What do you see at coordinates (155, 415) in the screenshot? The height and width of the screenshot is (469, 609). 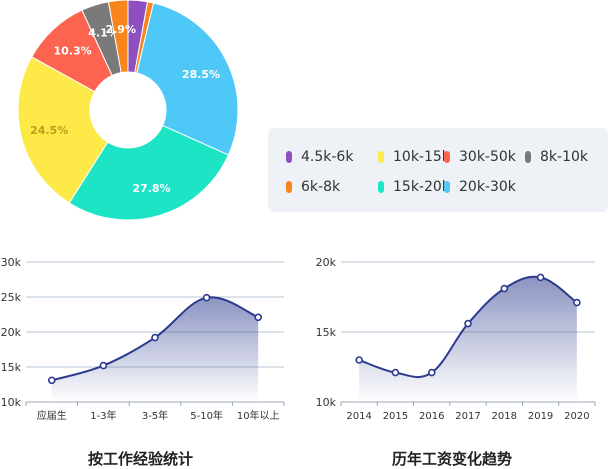 I see `x-tick-label: 3-5年` at bounding box center [155, 415].